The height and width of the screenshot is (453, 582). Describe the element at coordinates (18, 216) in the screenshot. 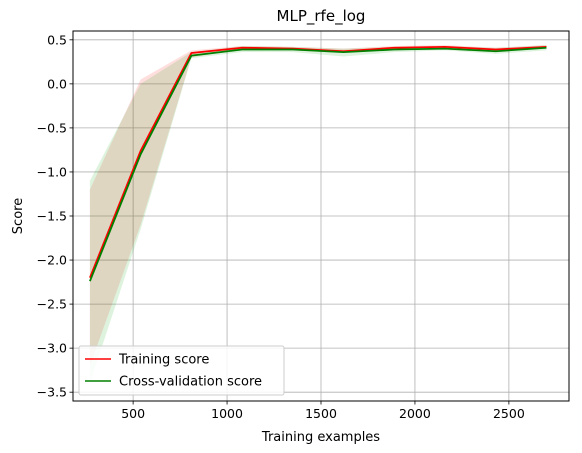

I see `y-axis-label: Score` at that location.